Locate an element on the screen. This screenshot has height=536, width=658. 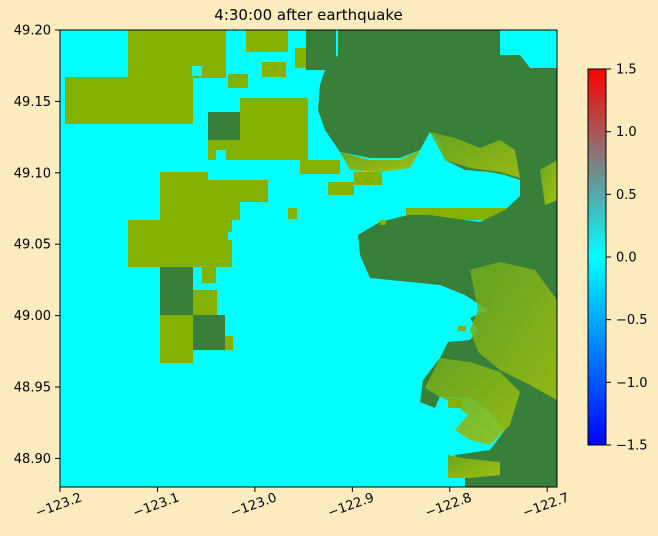
colorbar-gradient is located at coordinates (597, 257).